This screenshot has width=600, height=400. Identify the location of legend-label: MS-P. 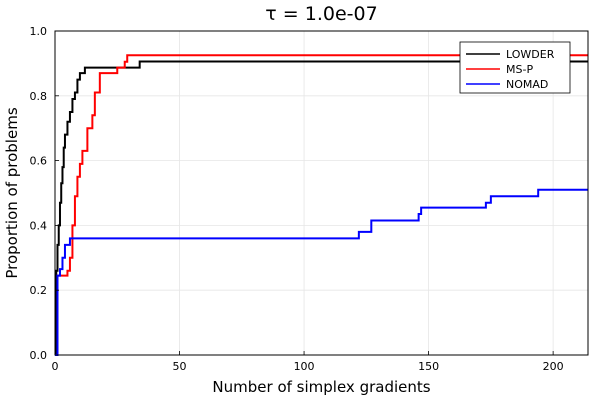
(519, 69).